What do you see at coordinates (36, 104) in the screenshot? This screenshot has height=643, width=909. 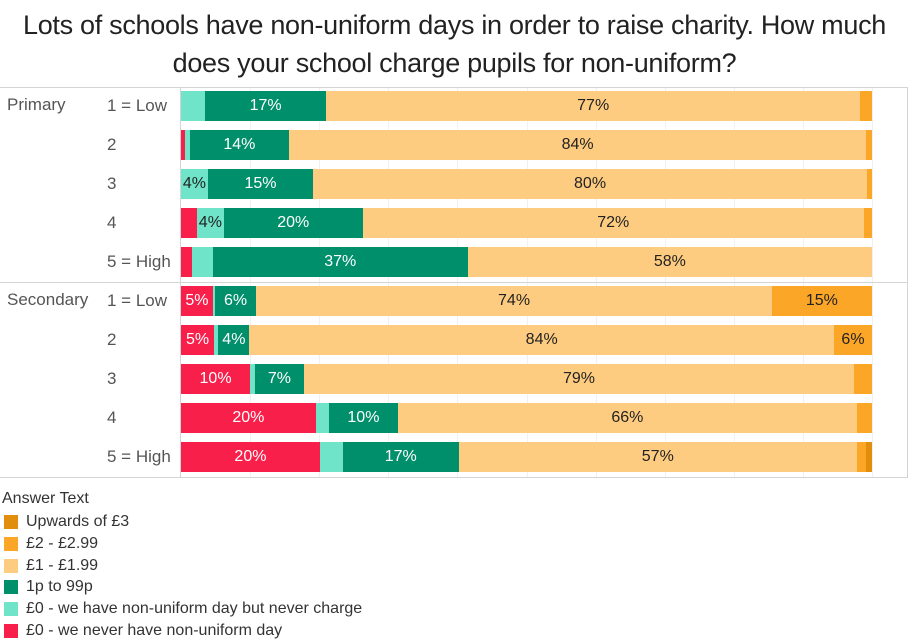 I see `group-label-primary: Primary` at bounding box center [36, 104].